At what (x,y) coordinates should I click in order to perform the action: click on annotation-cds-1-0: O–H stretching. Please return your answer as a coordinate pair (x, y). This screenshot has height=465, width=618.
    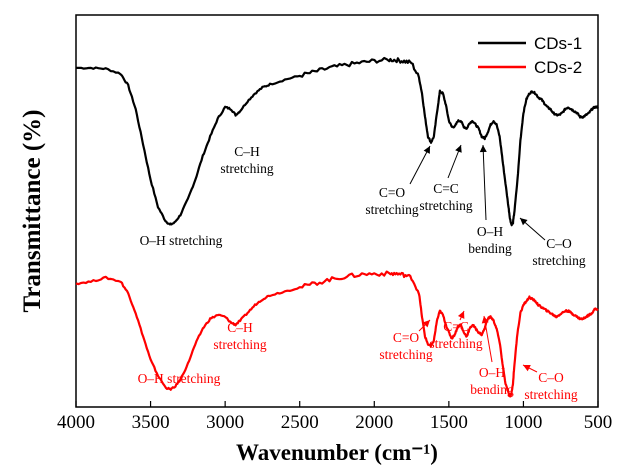
    Looking at the image, I should click on (181, 240).